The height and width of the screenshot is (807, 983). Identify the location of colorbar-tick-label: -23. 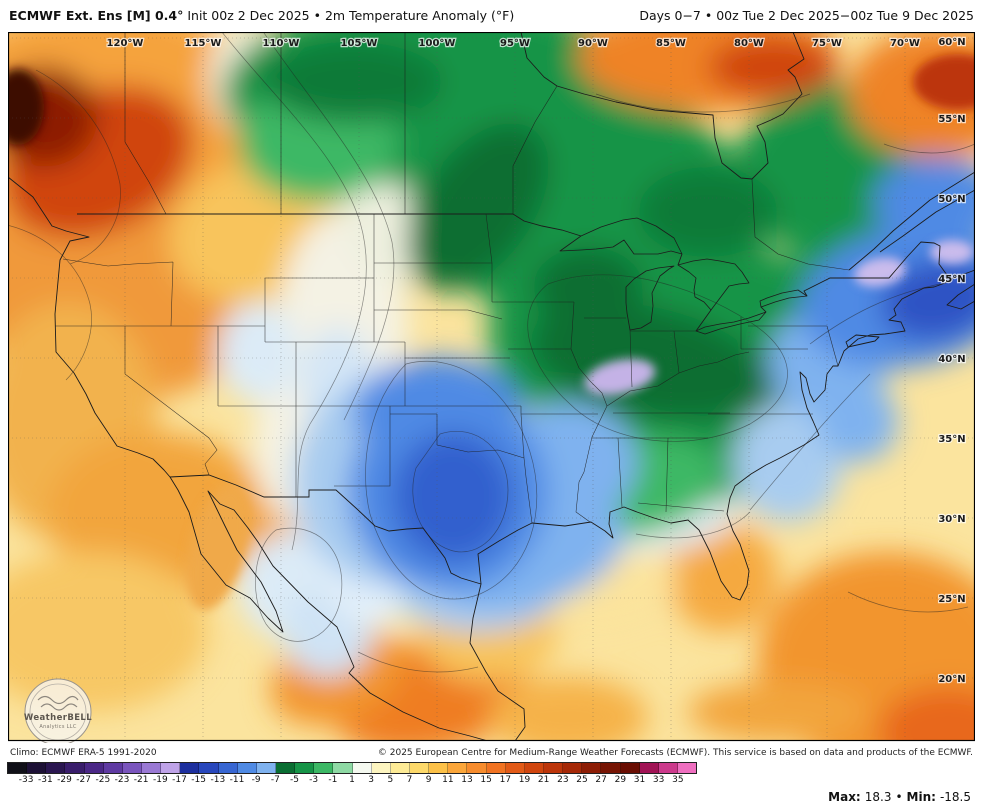
(122, 780).